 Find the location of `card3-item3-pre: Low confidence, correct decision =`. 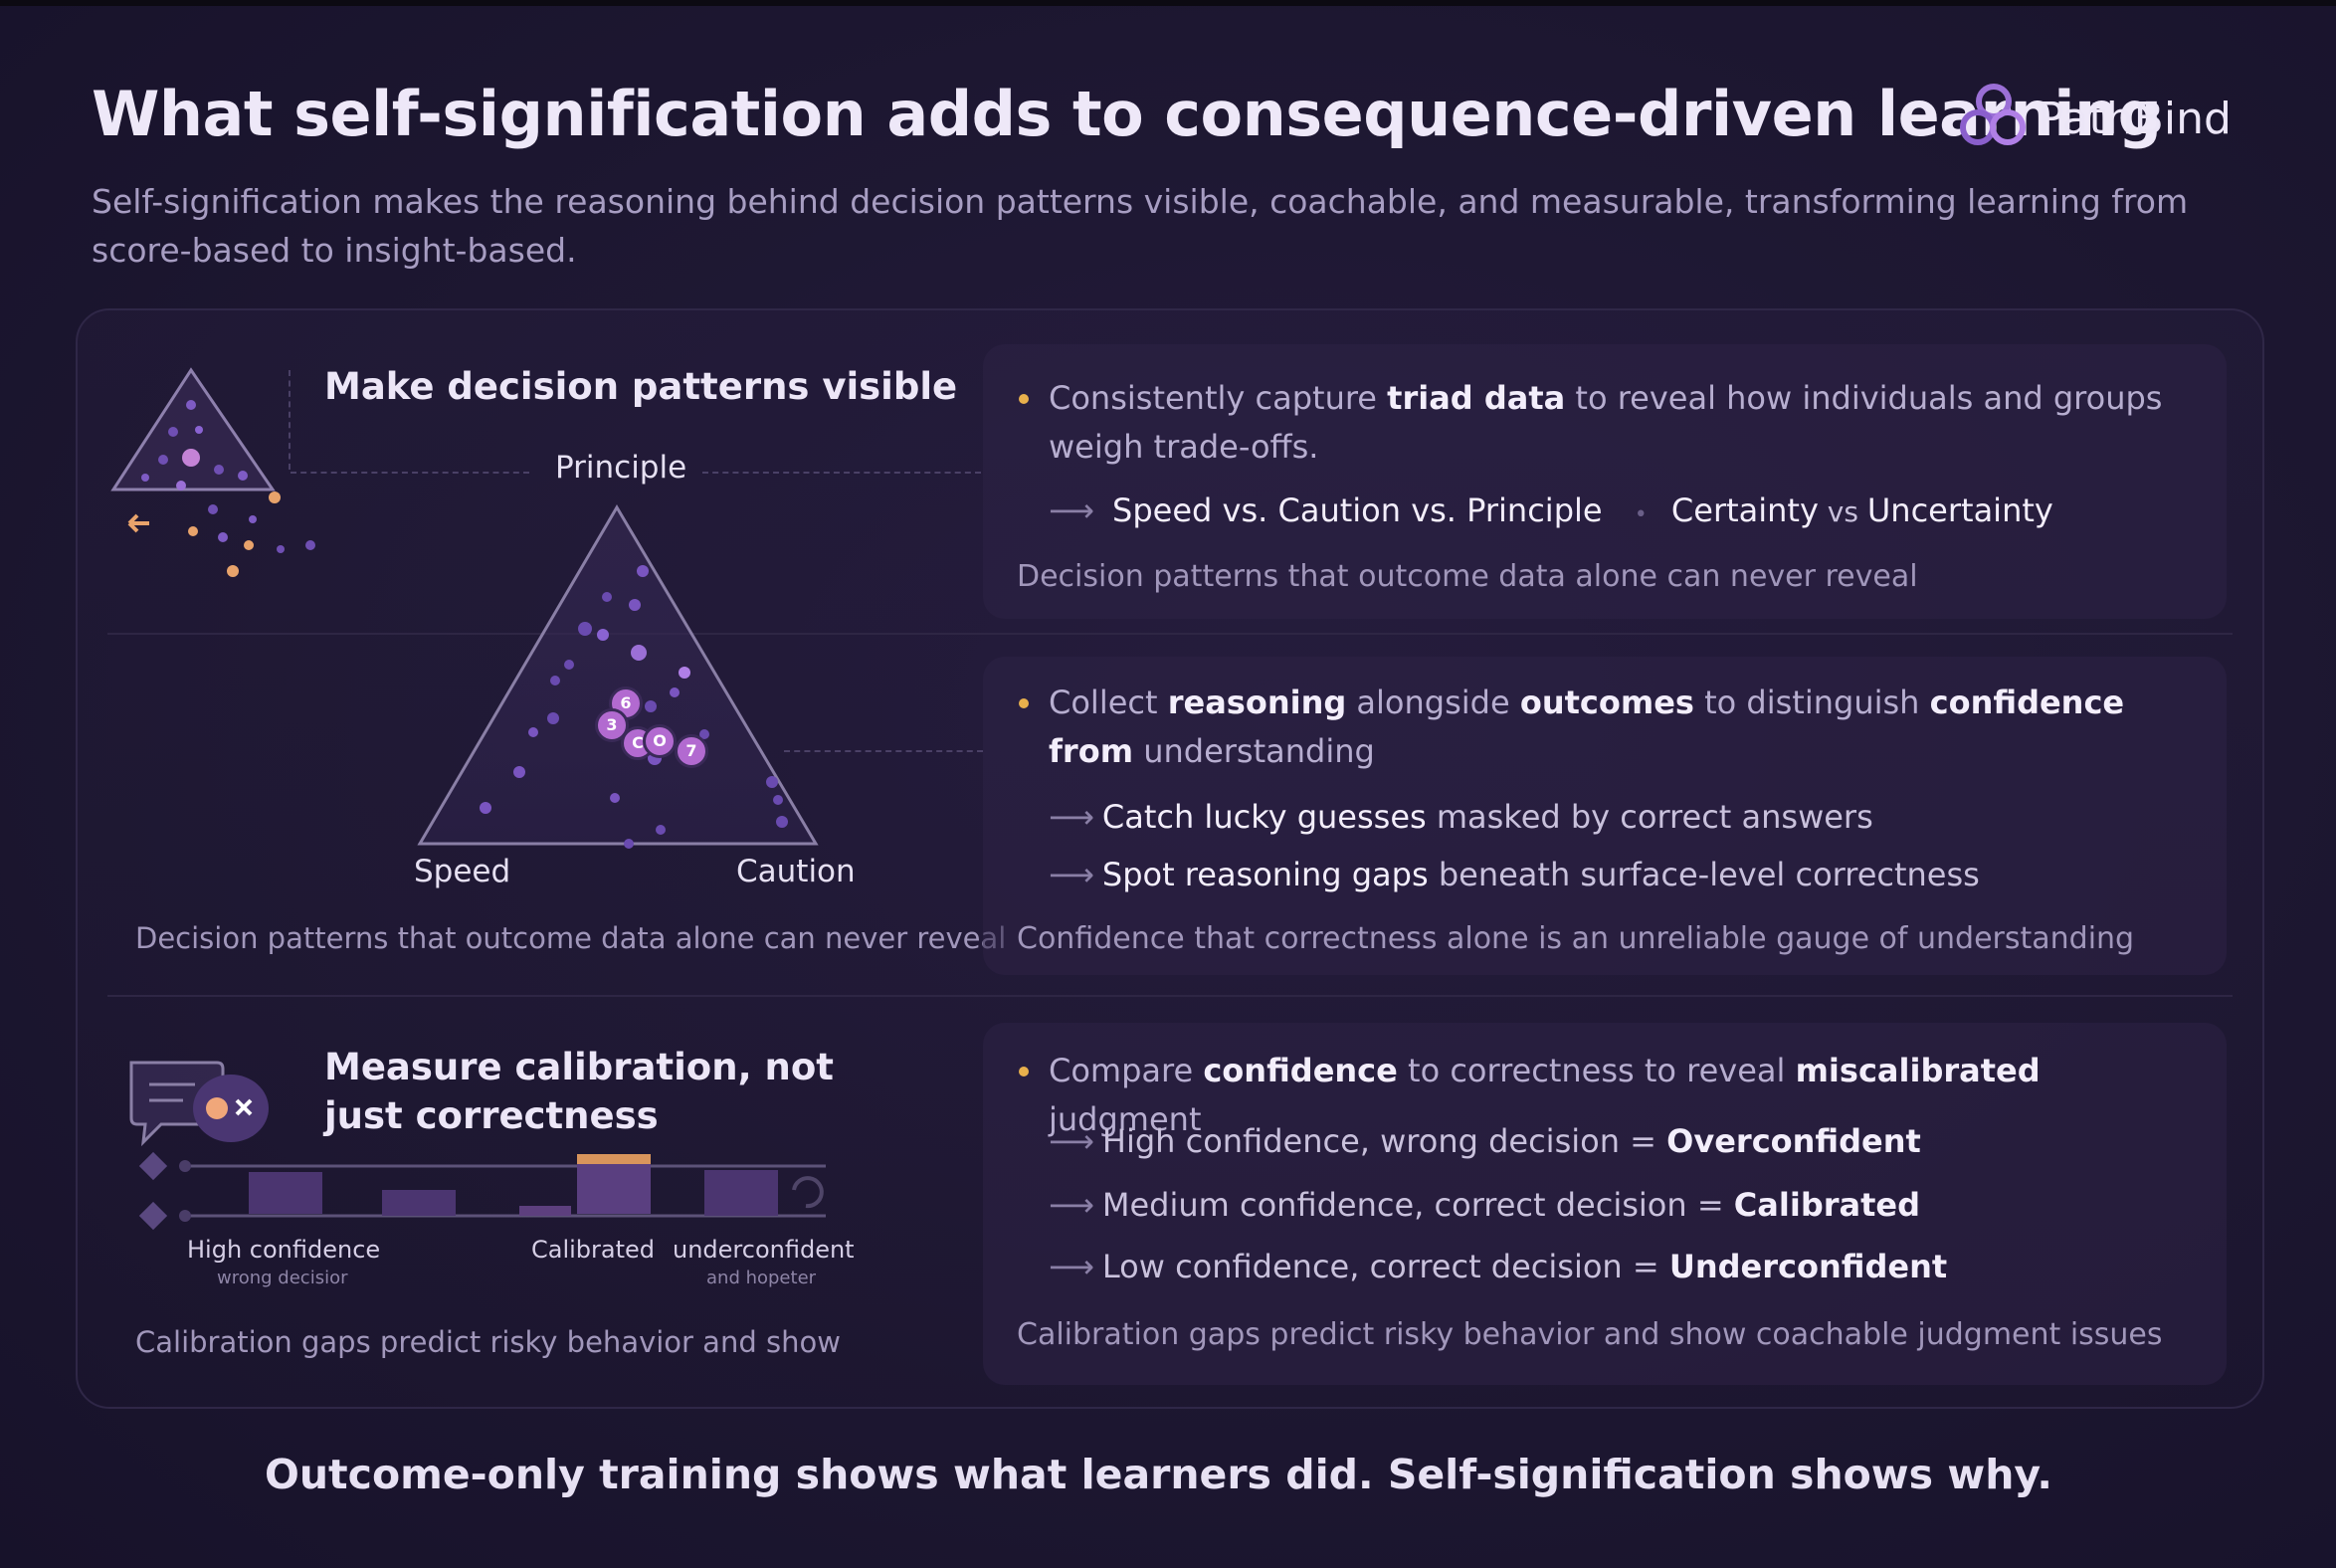

card3-item3-pre: Low confidence, correct decision = is located at coordinates (1385, 1266).